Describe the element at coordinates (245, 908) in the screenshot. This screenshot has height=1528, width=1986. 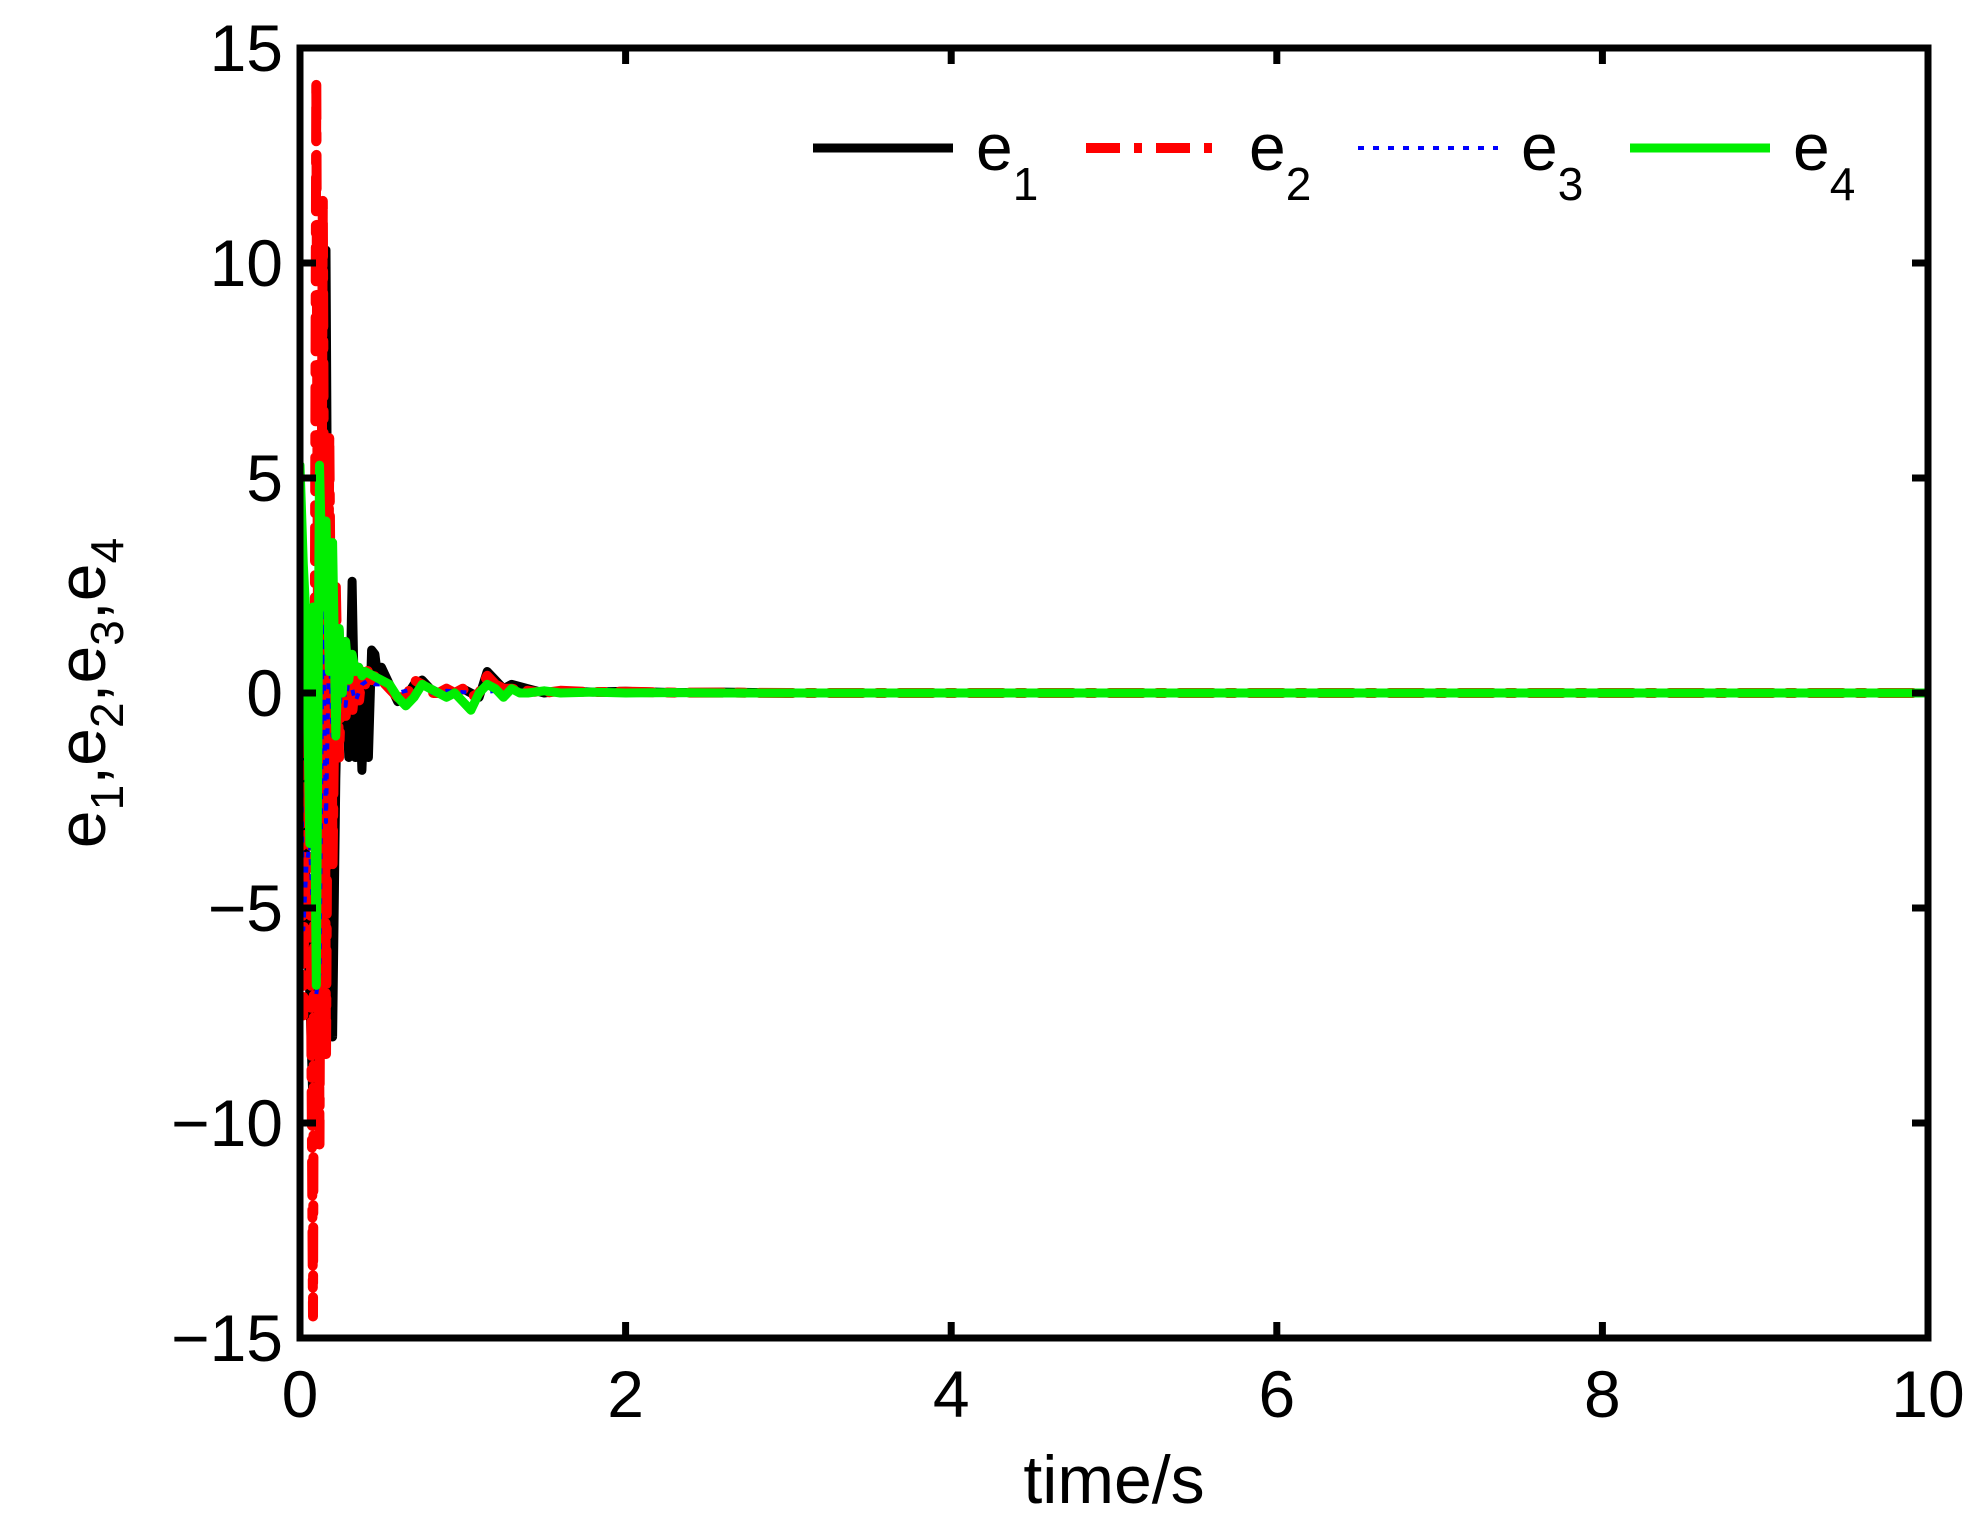
I see `y-tick-label: −5` at that location.